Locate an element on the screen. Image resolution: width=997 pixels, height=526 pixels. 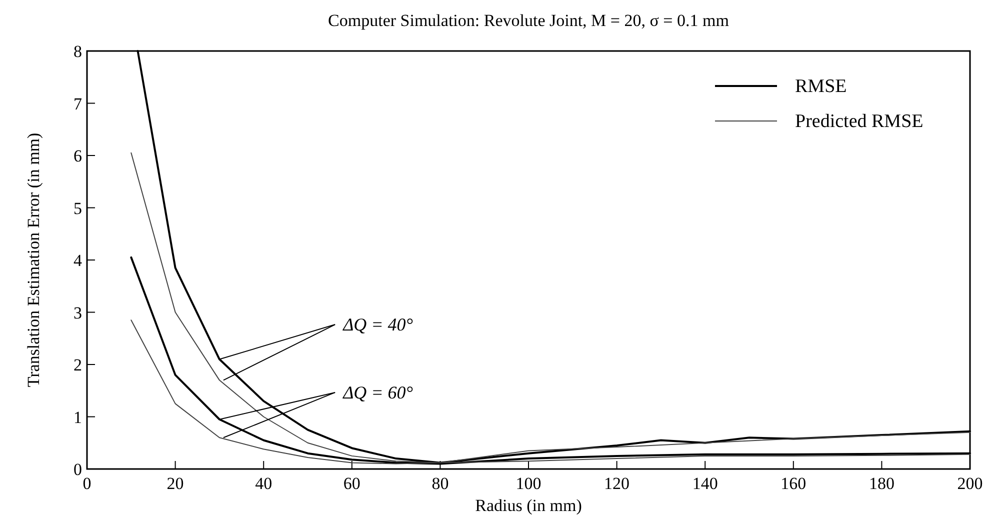
legend-label: Predicted RMSE is located at coordinates (859, 121).